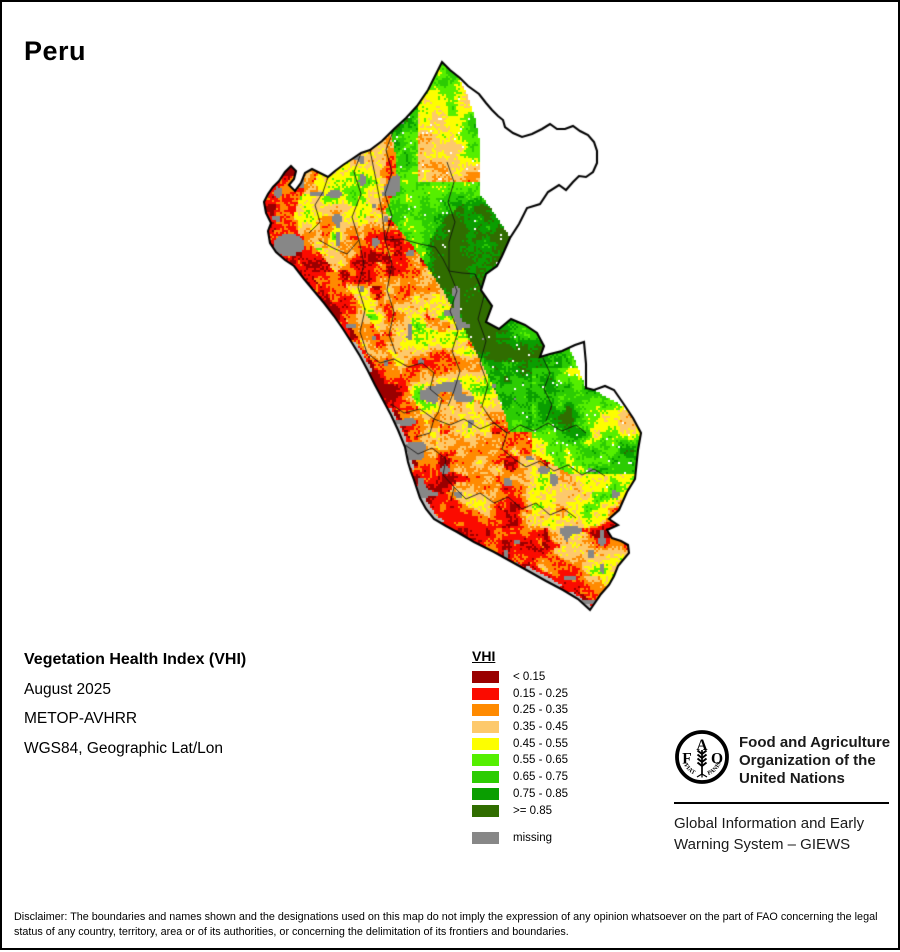 Image resolution: width=900 pixels, height=952 pixels. Describe the element at coordinates (540, 743) in the screenshot. I see `legend-label: 0.45 - 0.55` at that location.